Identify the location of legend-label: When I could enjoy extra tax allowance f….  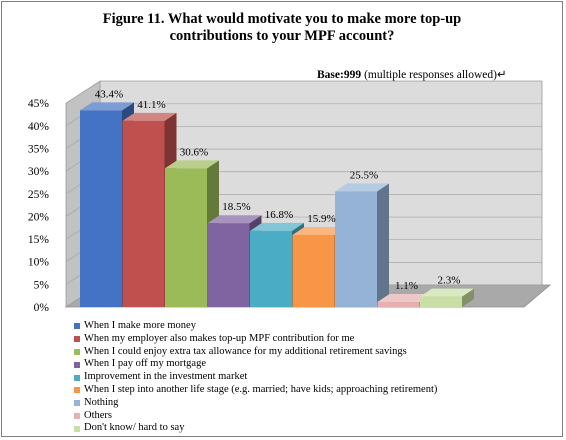
(245, 351).